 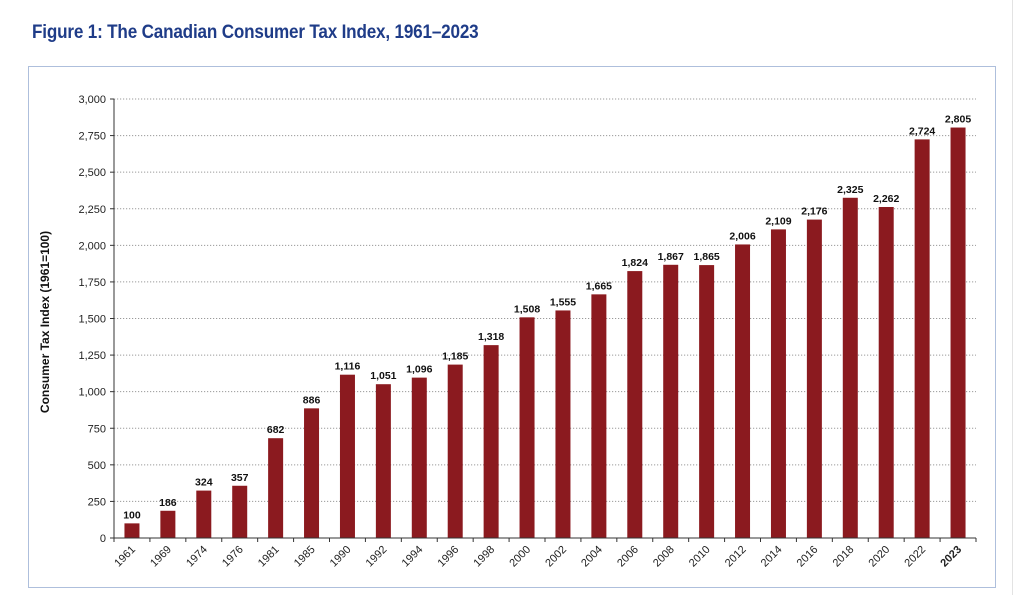 What do you see at coordinates (491, 337) in the screenshot?
I see `data-label: 1,318` at bounding box center [491, 337].